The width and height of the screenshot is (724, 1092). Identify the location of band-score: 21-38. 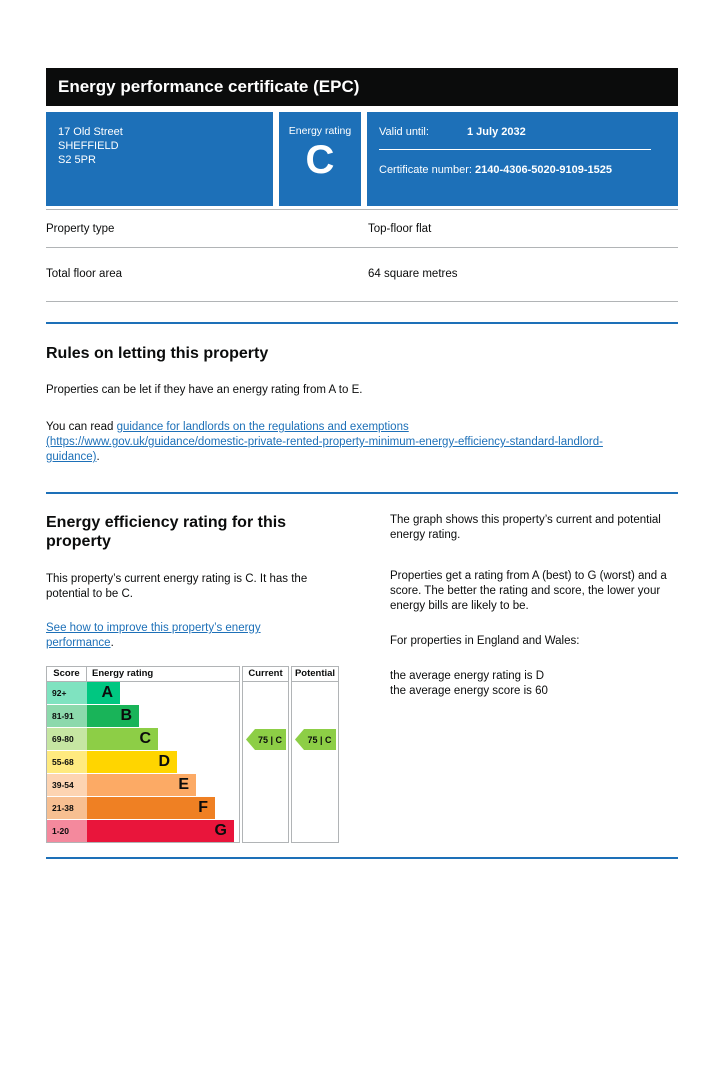
(67, 808).